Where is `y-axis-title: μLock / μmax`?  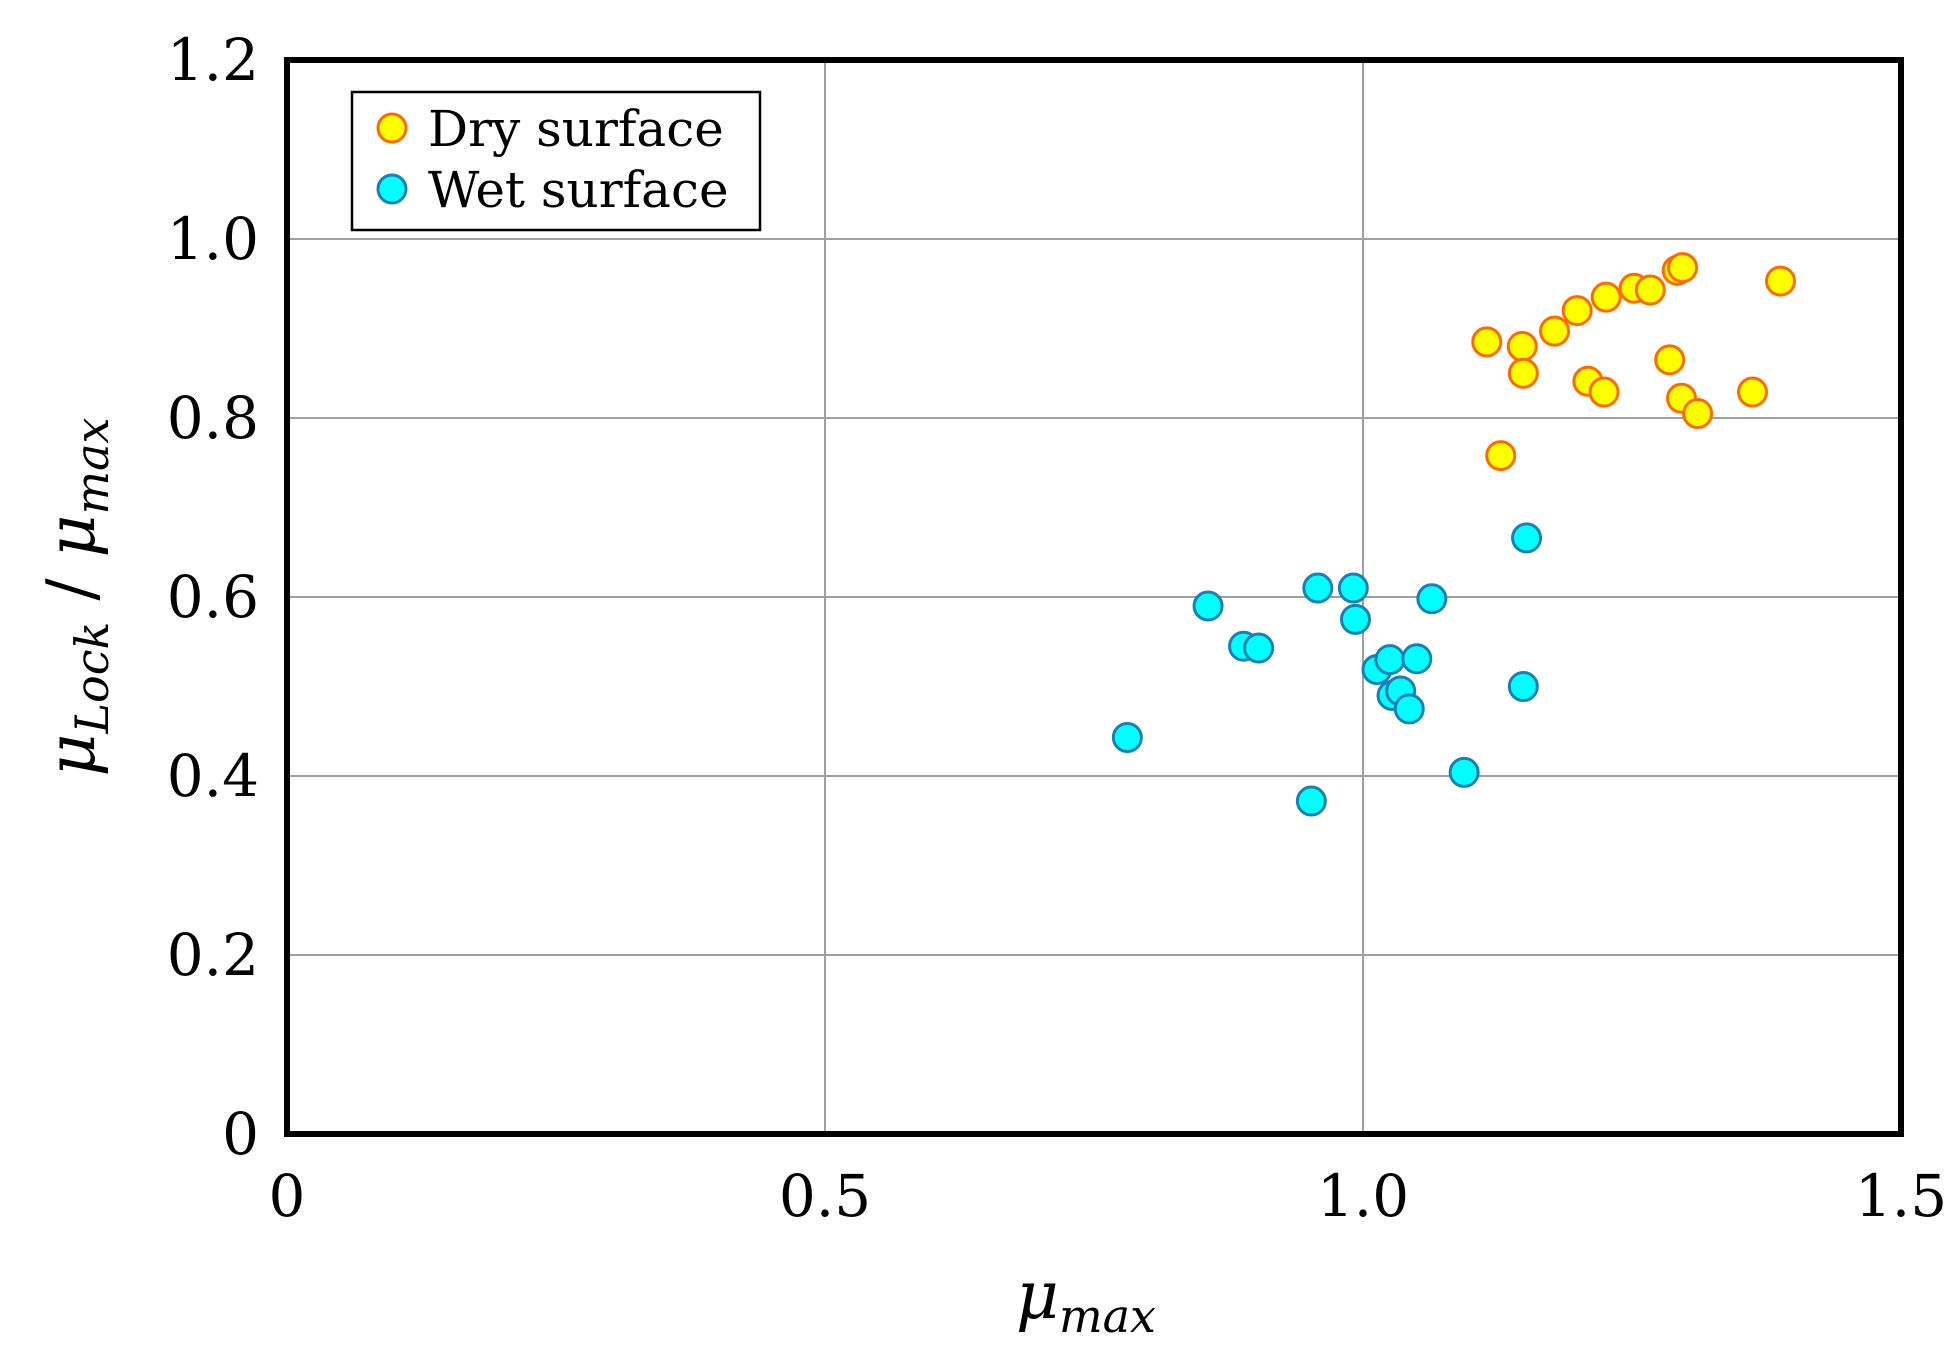
y-axis-title: μLock / μmax is located at coordinates (76, 597).